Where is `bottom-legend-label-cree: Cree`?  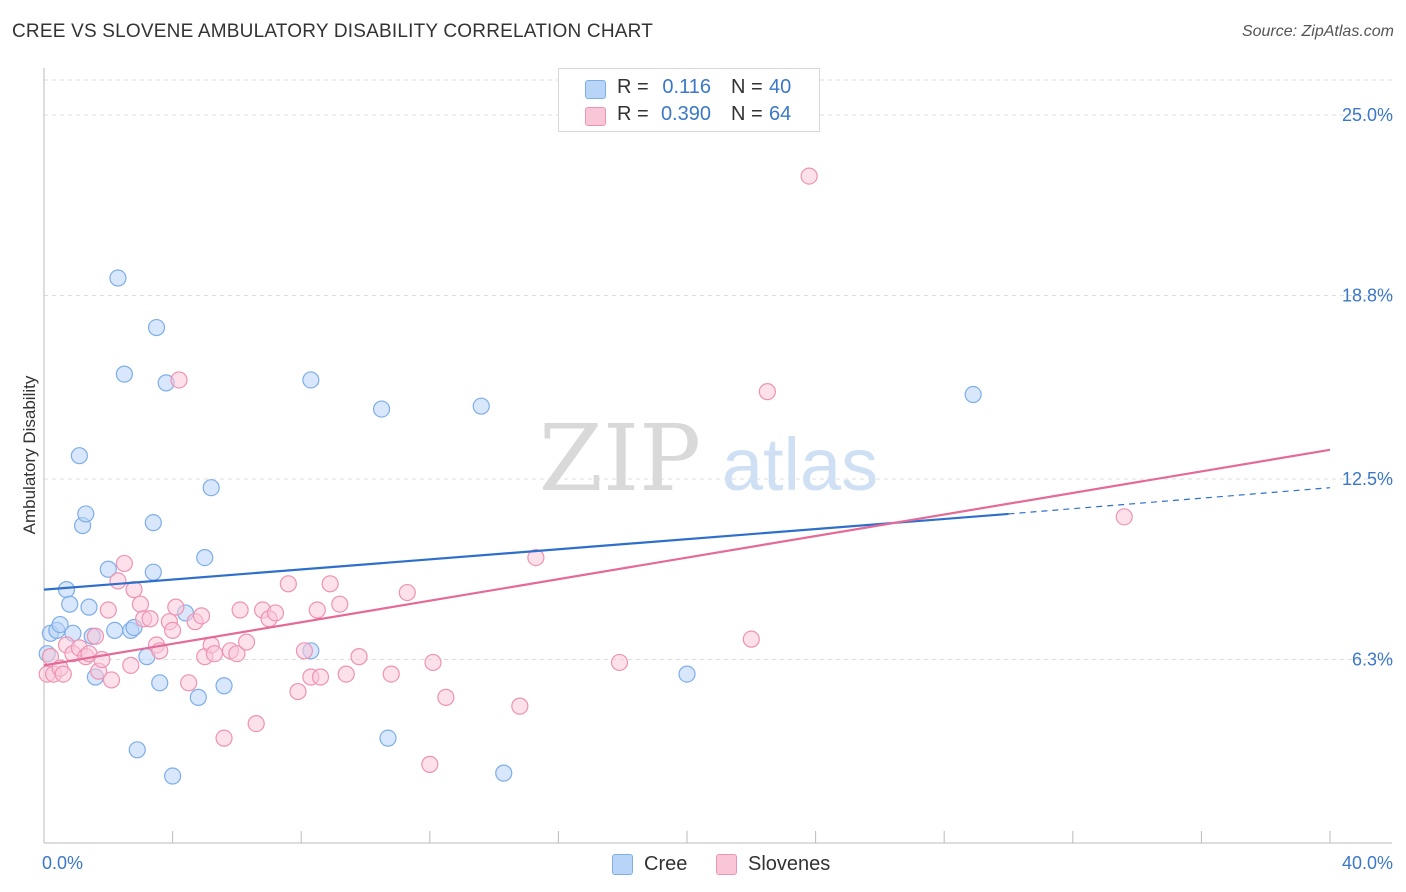
bottom-legend-label-cree: Cree is located at coordinates (666, 864).